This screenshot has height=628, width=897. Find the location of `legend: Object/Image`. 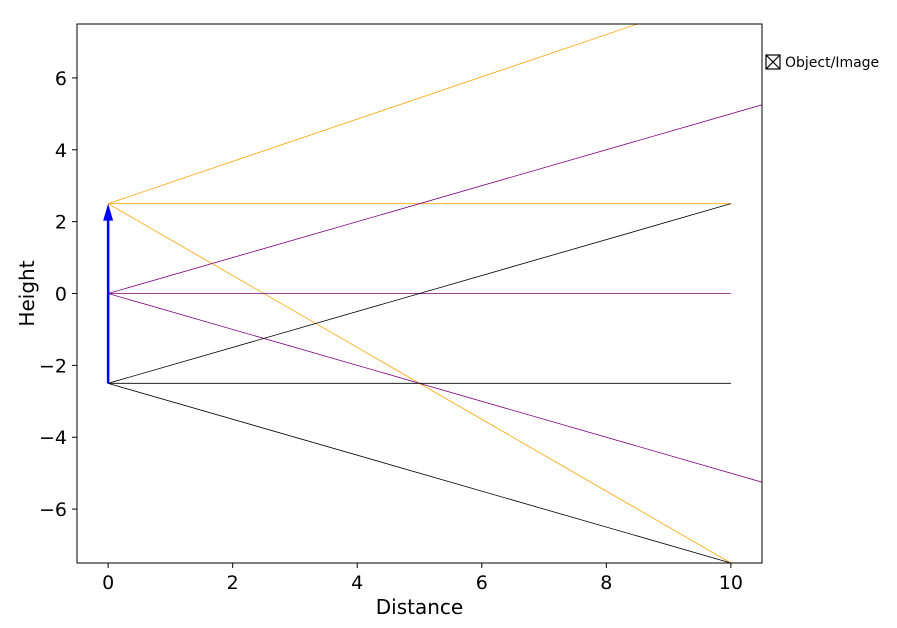

legend: Object/Image is located at coordinates (822, 62).